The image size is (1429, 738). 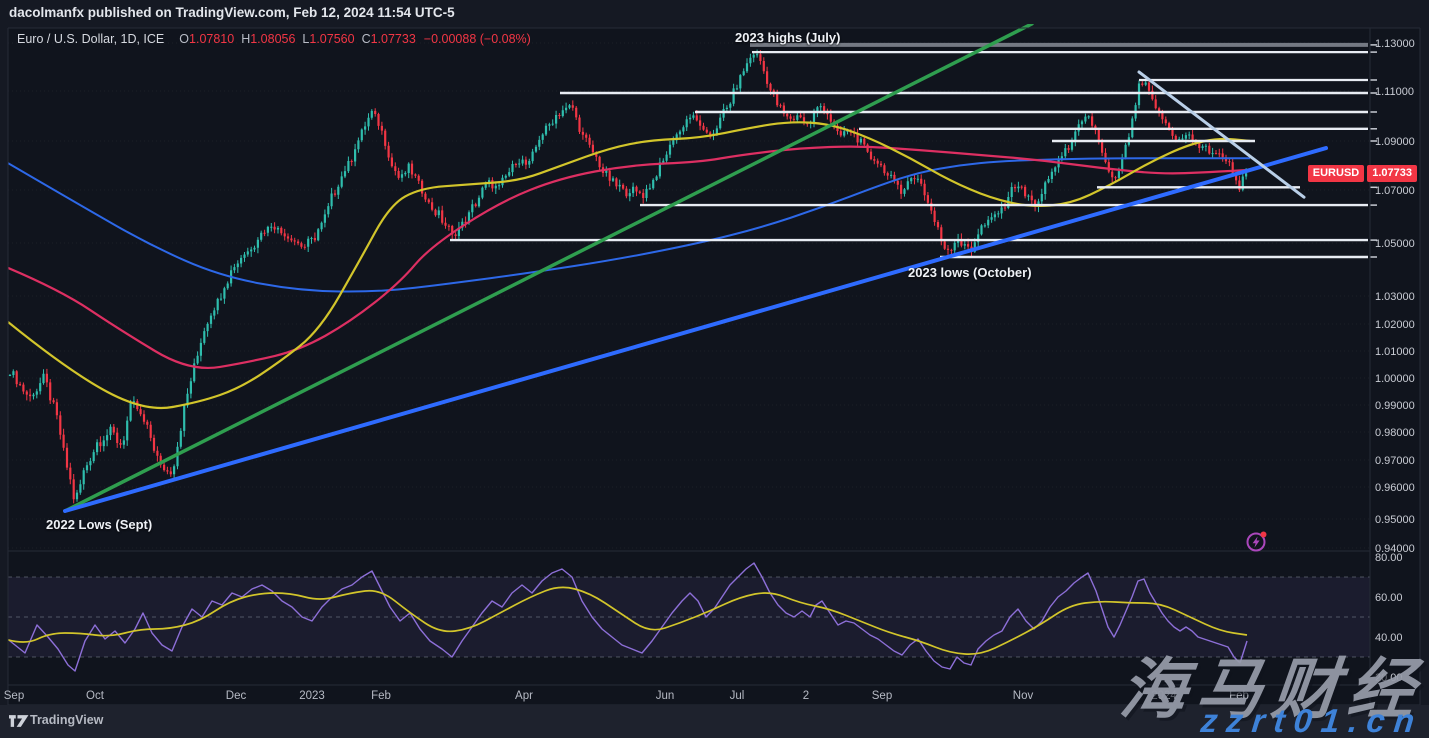 What do you see at coordinates (393, 39) in the screenshot?
I see `ohlc-close-value: 1.07733` at bounding box center [393, 39].